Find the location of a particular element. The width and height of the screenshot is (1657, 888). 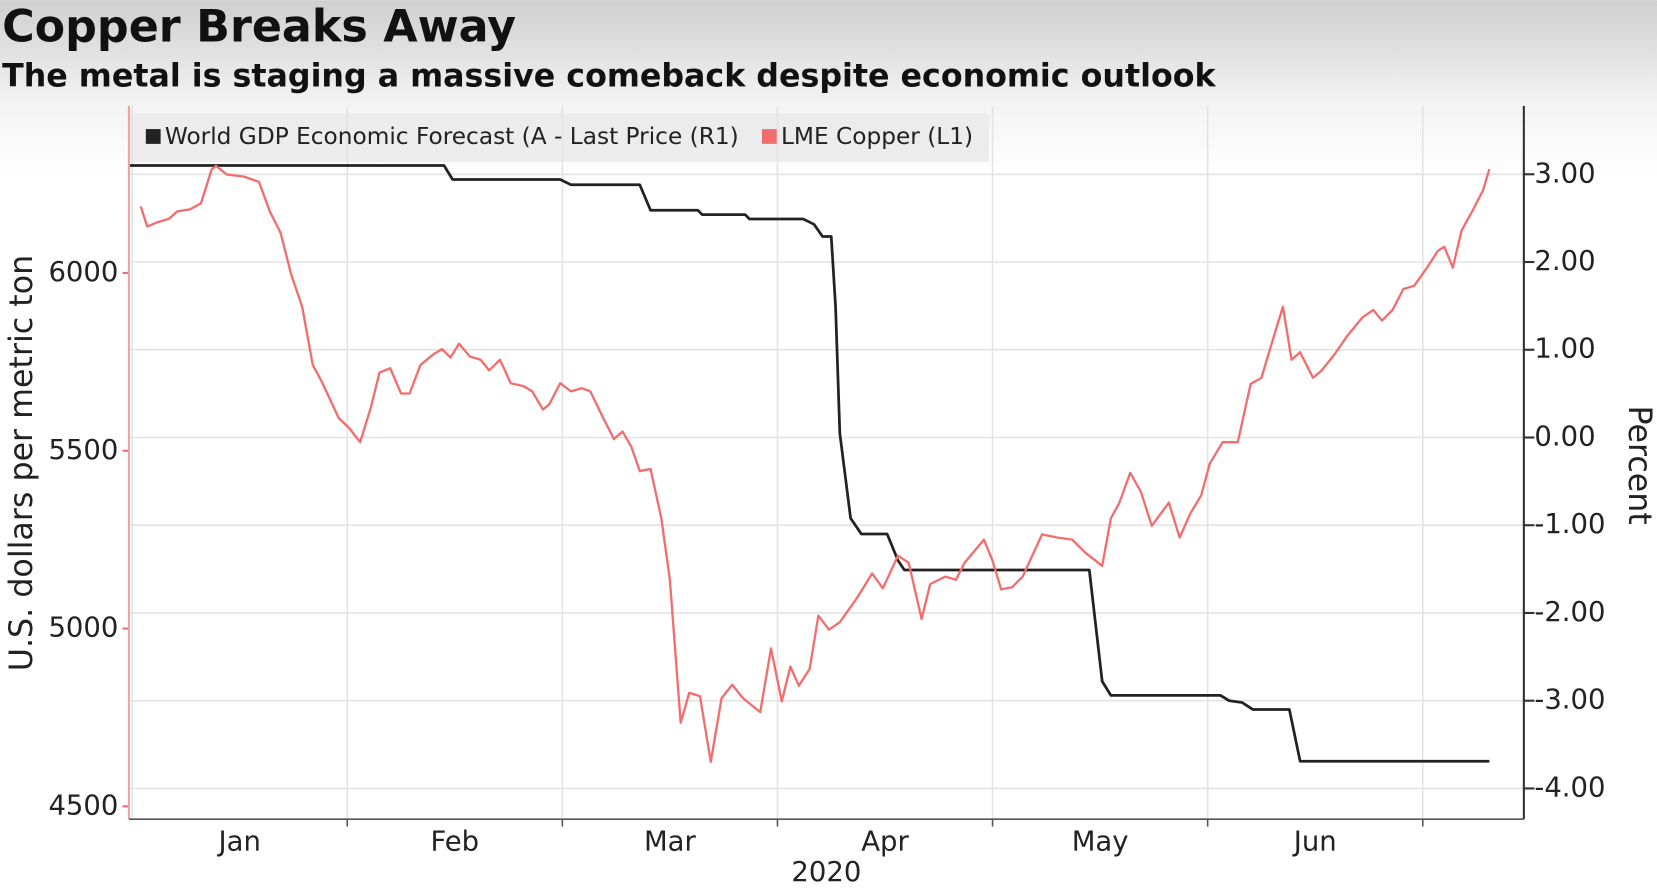

x-tick-label: May is located at coordinates (1100, 841).